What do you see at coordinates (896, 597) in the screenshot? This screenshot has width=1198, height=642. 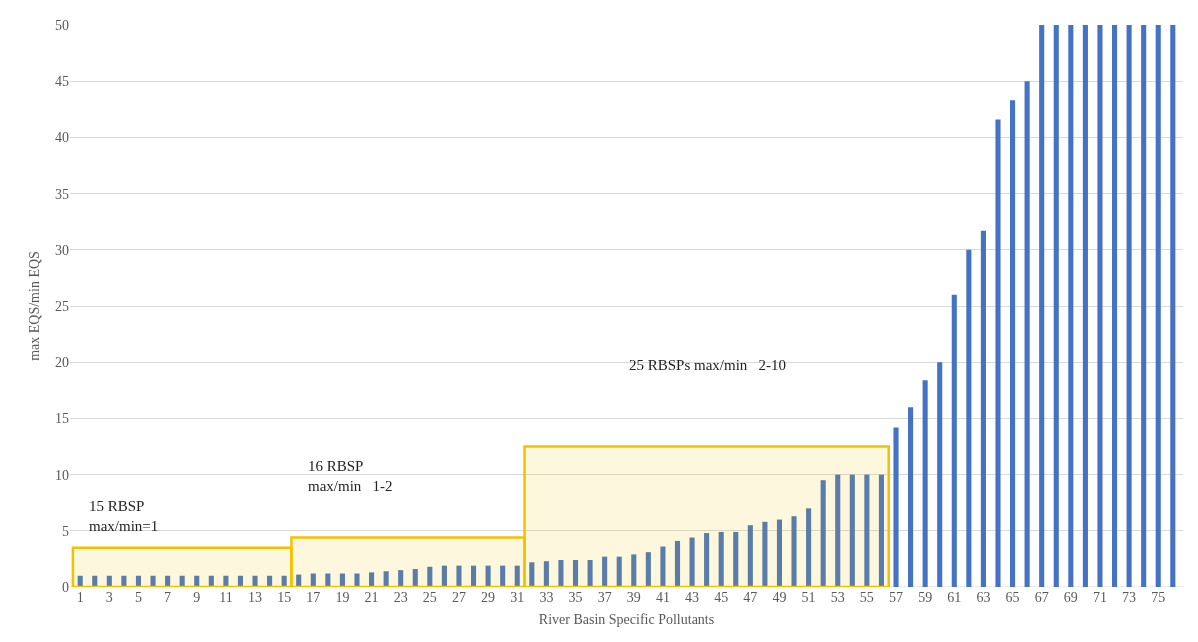 I see `x-tick-label: 57` at bounding box center [896, 597].